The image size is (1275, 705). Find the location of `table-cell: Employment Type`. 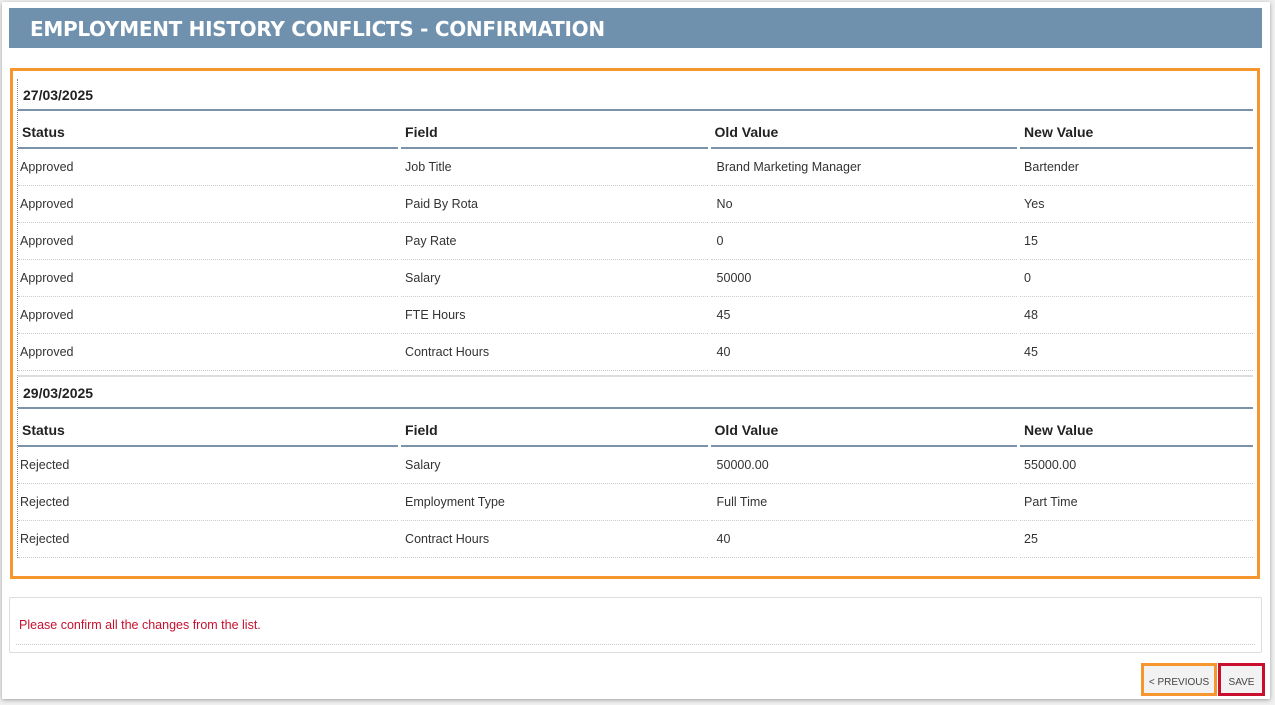

table-cell: Employment Type is located at coordinates (554, 502).